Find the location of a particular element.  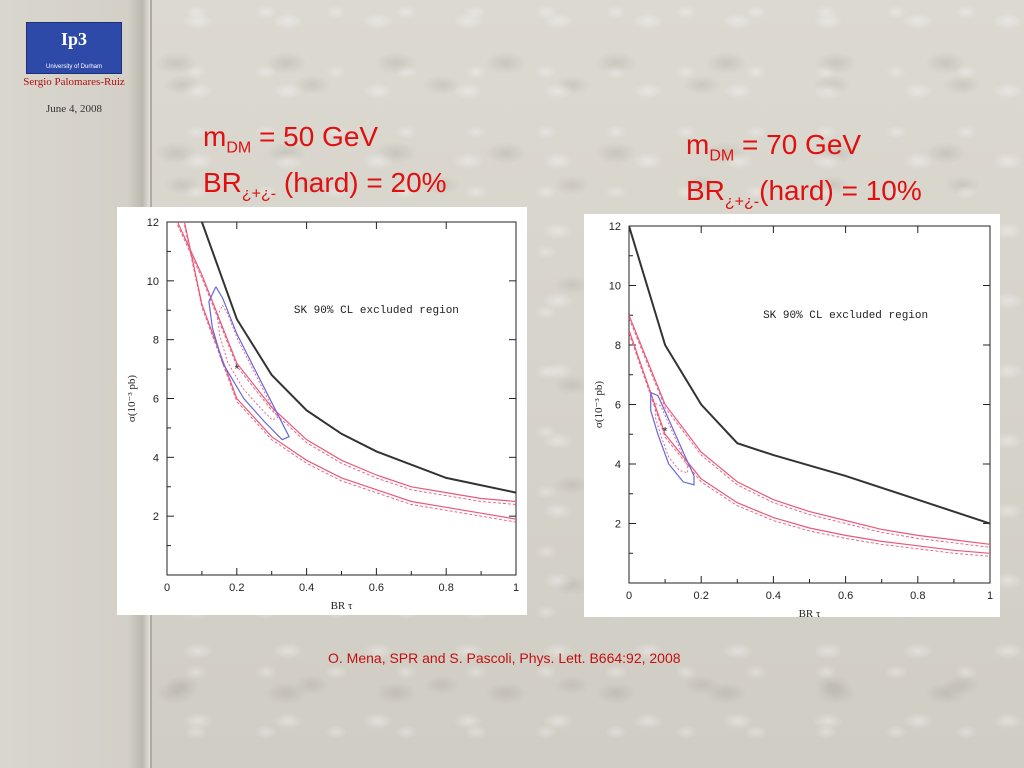

left-title-line1: mDM = 50 GeV is located at coordinates (291, 139).